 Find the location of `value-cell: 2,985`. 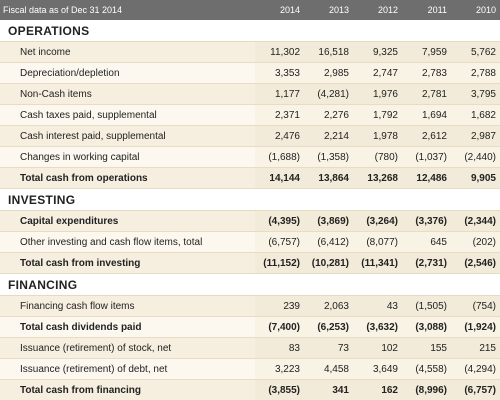

value-cell: 2,985 is located at coordinates (336, 73).